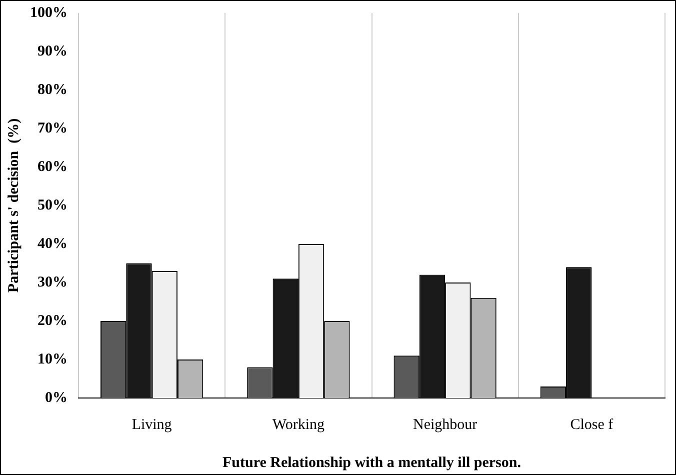 This screenshot has width=676, height=475. Describe the element at coordinates (152, 424) in the screenshot. I see `x-tick-label: Living` at that location.